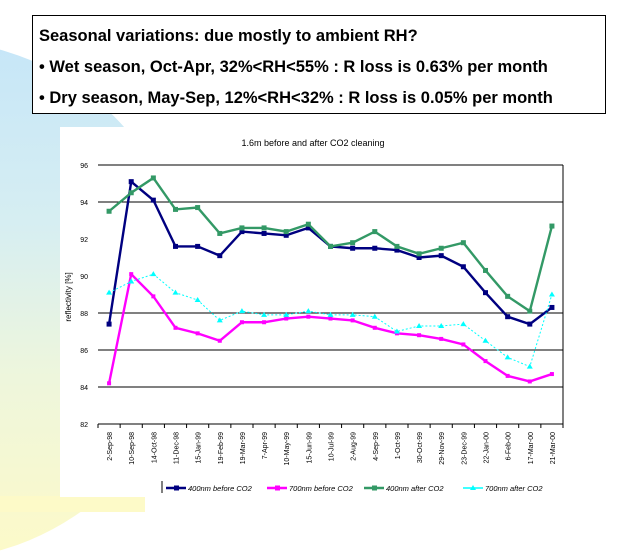 The image size is (640, 560). Describe the element at coordinates (415, 488) in the screenshot. I see `legend-label: 400nm after CO2` at that location.